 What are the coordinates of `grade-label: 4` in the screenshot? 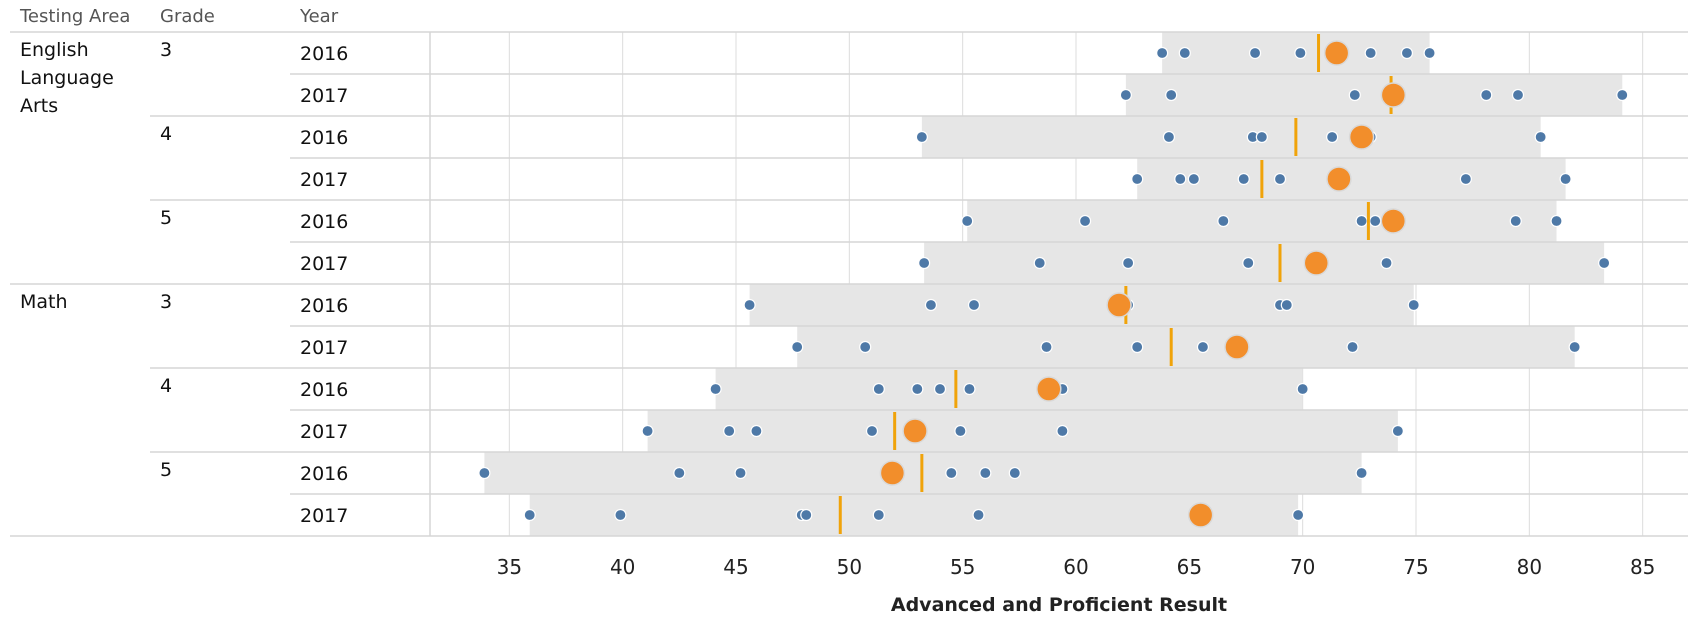 It's located at (166, 134).